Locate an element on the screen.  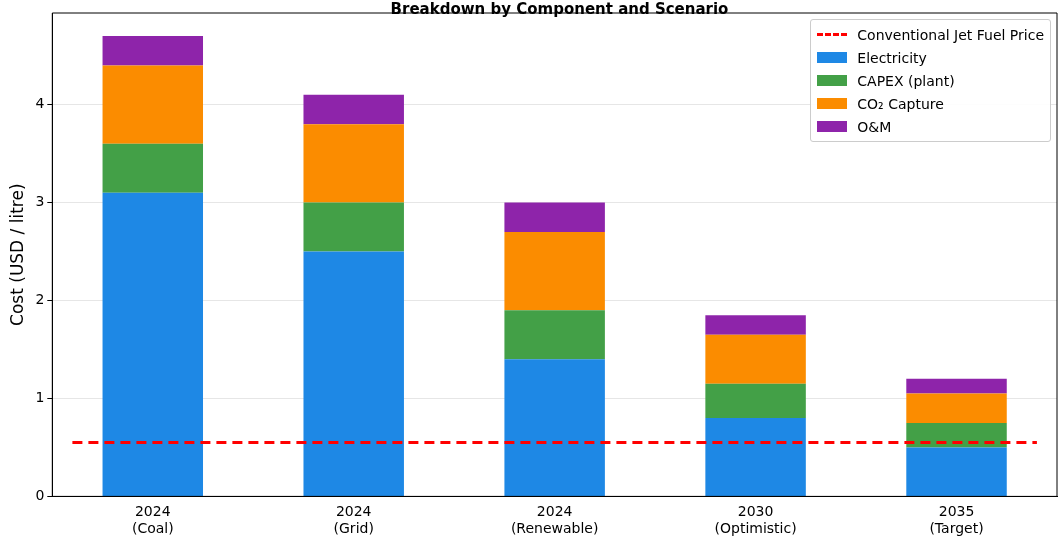
x-tick-label: 2035 (Target) is located at coordinates (956, 520).